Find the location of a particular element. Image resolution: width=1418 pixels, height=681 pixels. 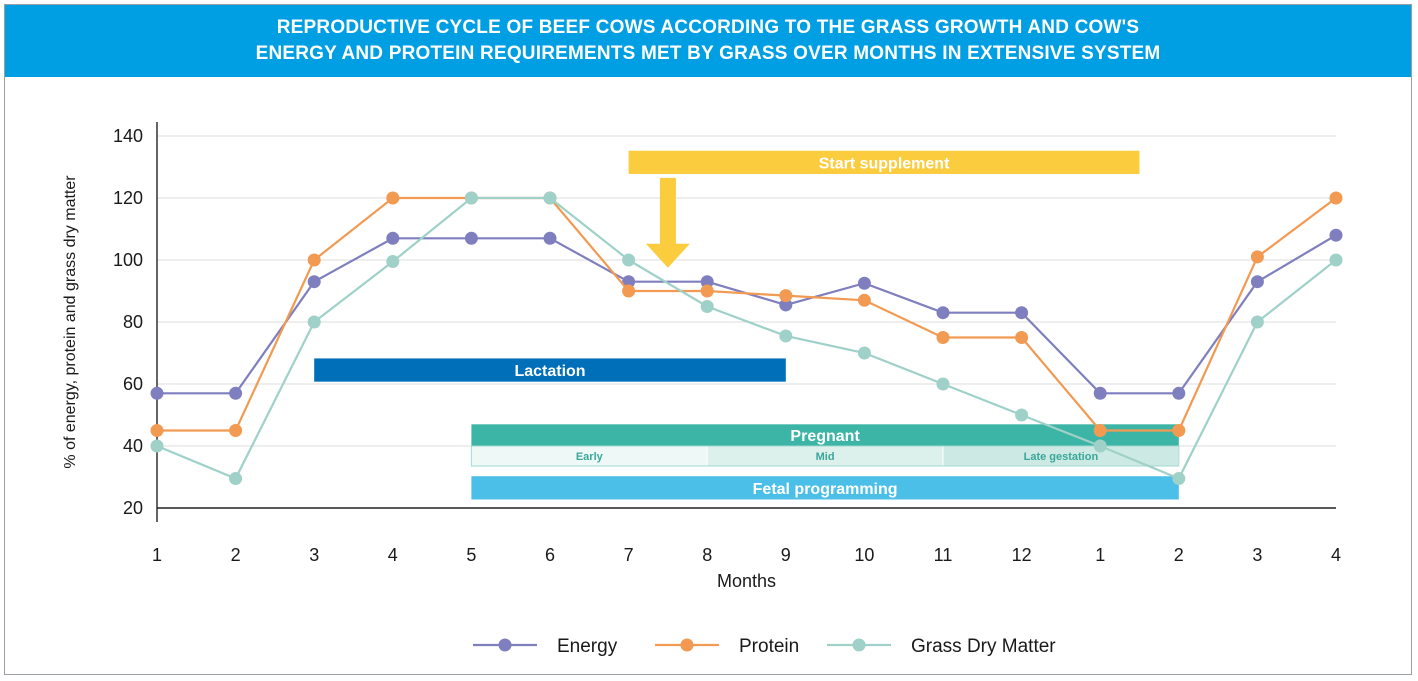

pregnant-band is located at coordinates (825, 435).